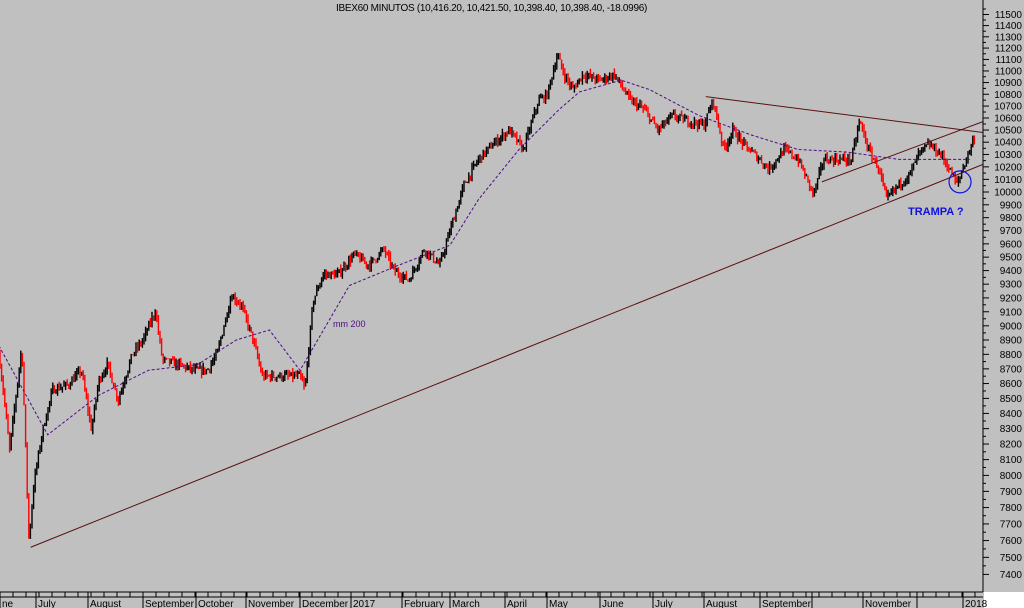  I want to click on y-tick-label: 10400, so click(1008, 143).